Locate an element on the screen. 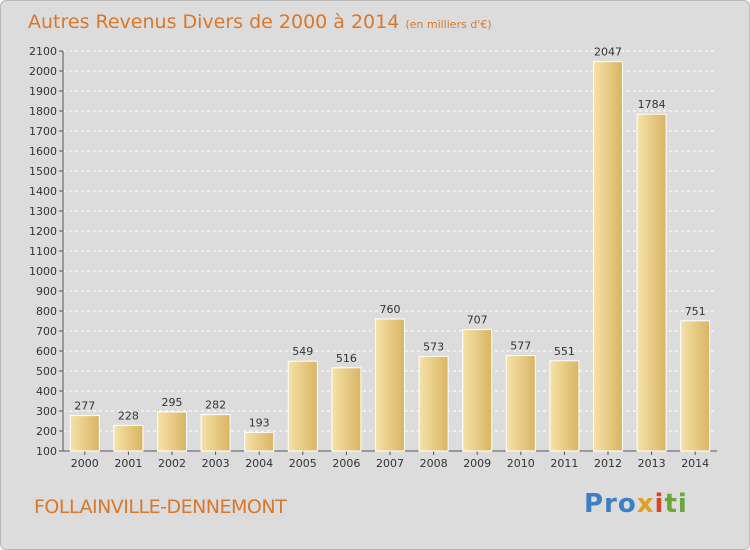  value-label-2004: 193 is located at coordinates (259, 422).